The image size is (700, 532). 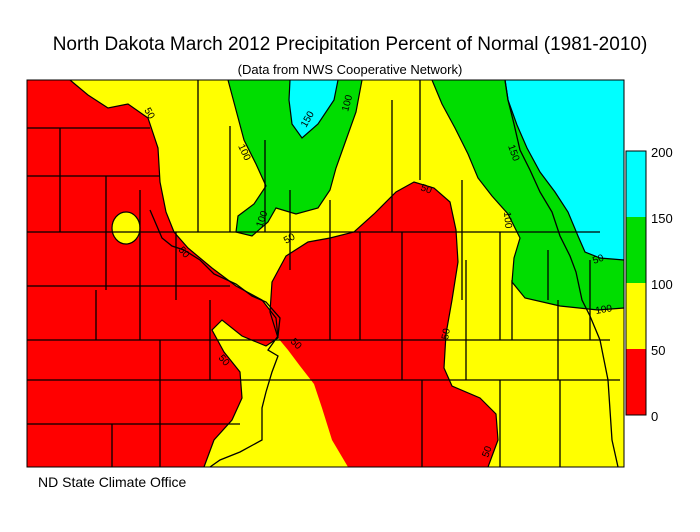 I want to click on contour-100-east, so click(x=528, y=195).